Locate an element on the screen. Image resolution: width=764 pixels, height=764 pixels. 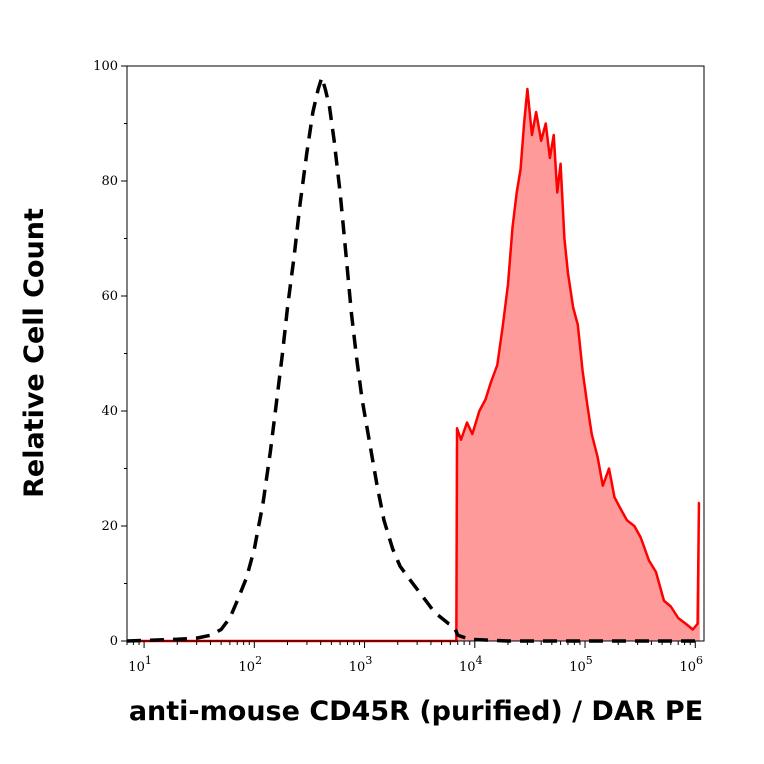
y-tick-label-3: 60 is located at coordinates (109, 296).